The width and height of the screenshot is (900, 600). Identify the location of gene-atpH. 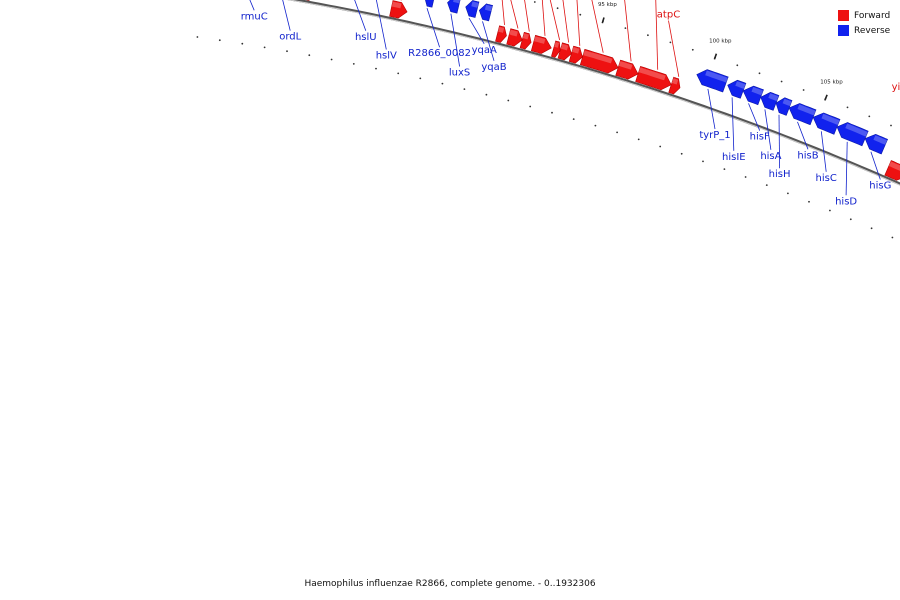
(575, 54).